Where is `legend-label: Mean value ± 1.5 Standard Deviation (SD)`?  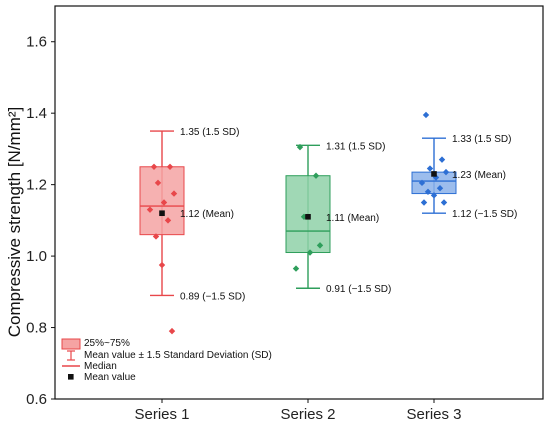
legend-label: Mean value ± 1.5 Standard Deviation (SD) is located at coordinates (178, 355).